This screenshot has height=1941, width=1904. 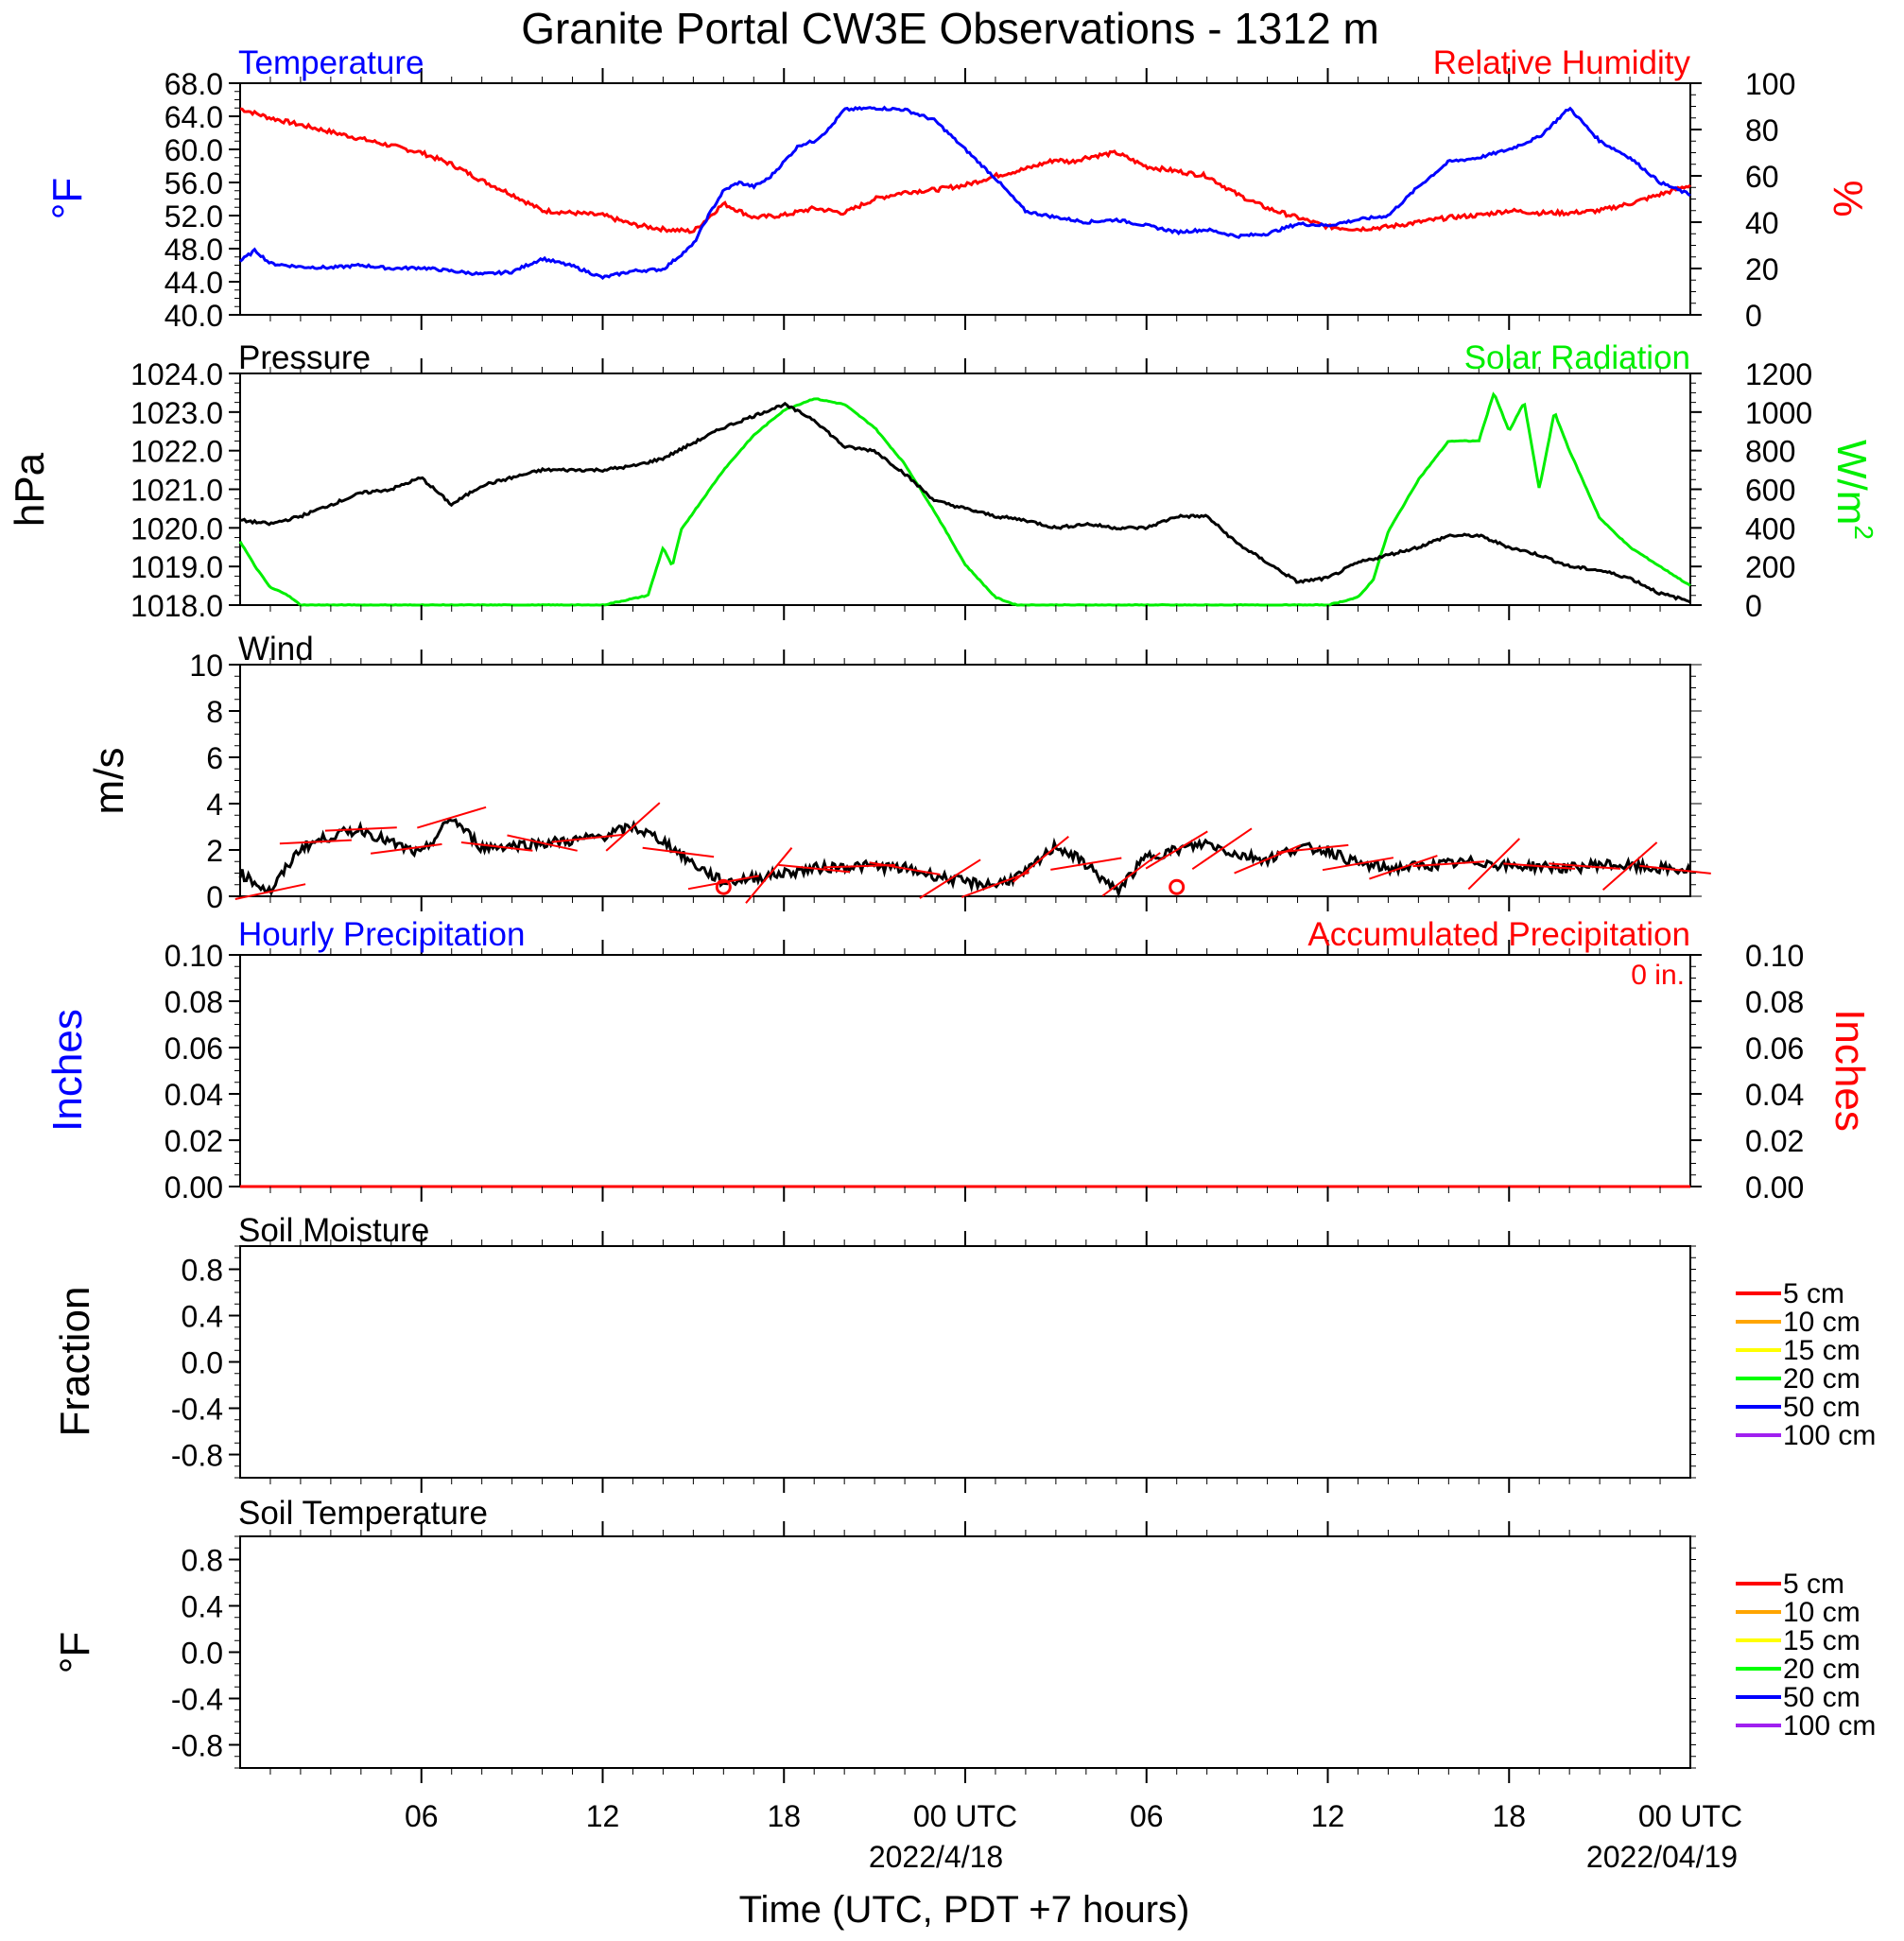 I want to click on soil-temperature-legend-label: 5 cm, so click(x=1813, y=1584).